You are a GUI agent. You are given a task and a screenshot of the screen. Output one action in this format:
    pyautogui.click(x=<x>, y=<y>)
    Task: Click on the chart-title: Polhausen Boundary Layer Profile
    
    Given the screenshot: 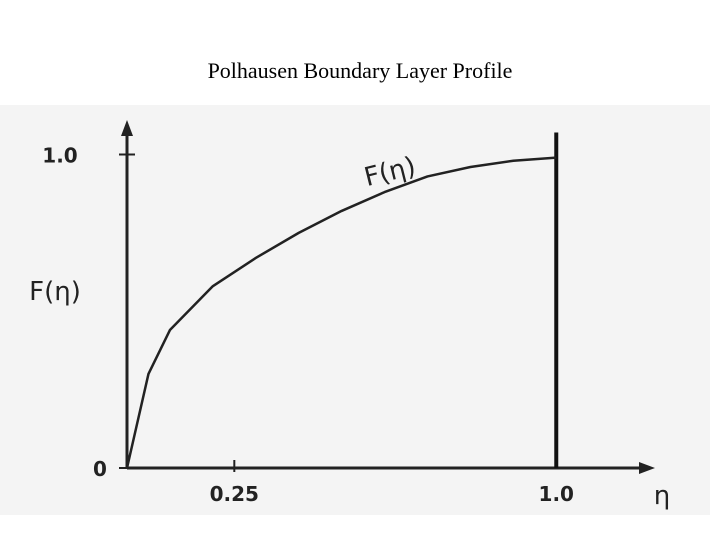 What is the action you would take?
    pyautogui.click(x=360, y=70)
    